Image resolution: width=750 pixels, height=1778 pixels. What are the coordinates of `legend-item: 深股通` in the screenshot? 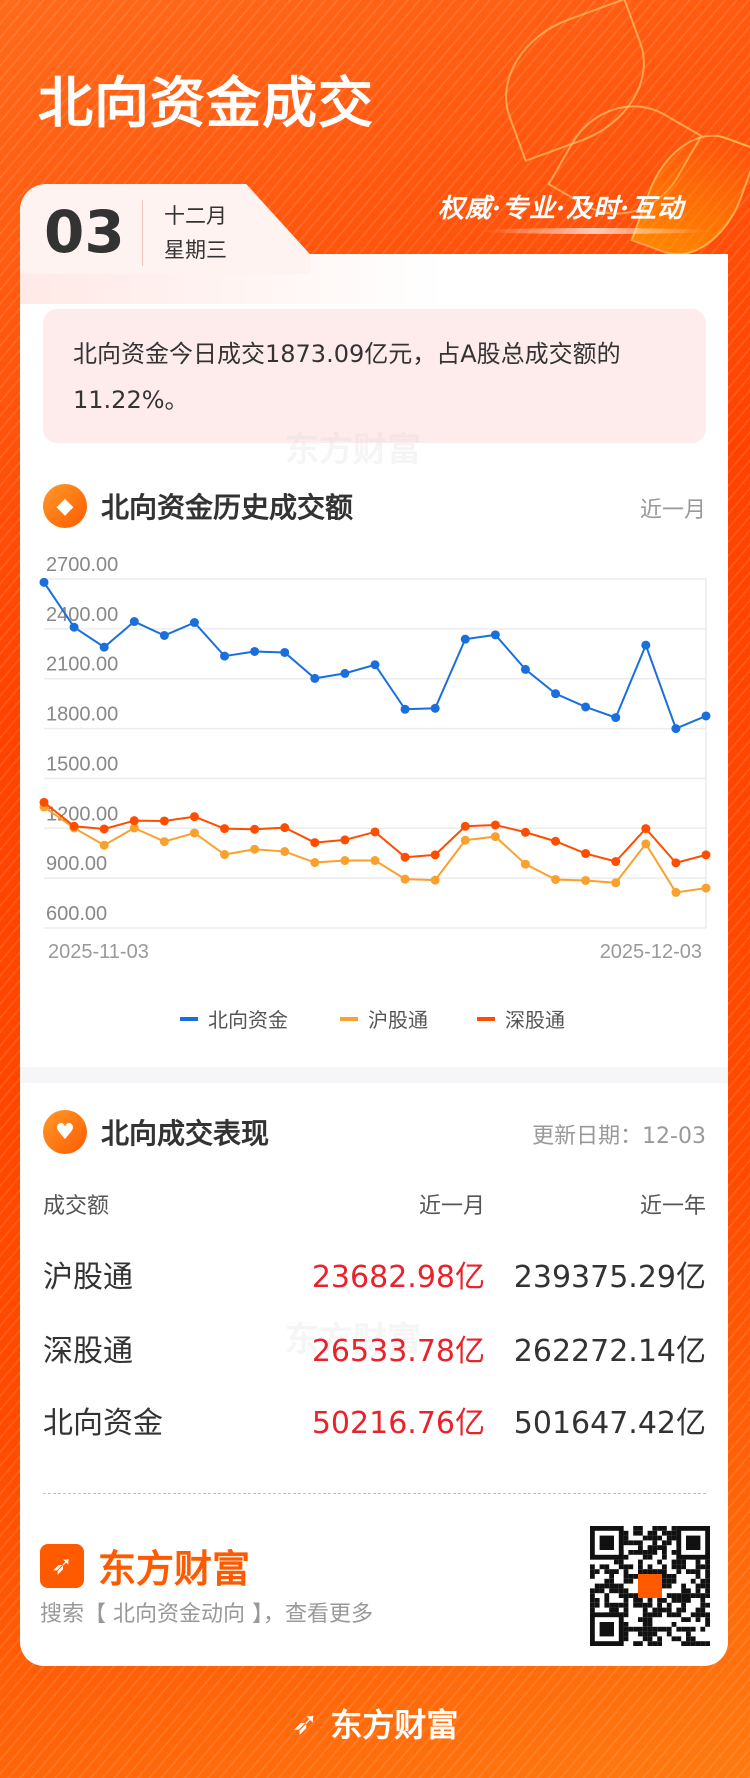 It's located at (521, 1018).